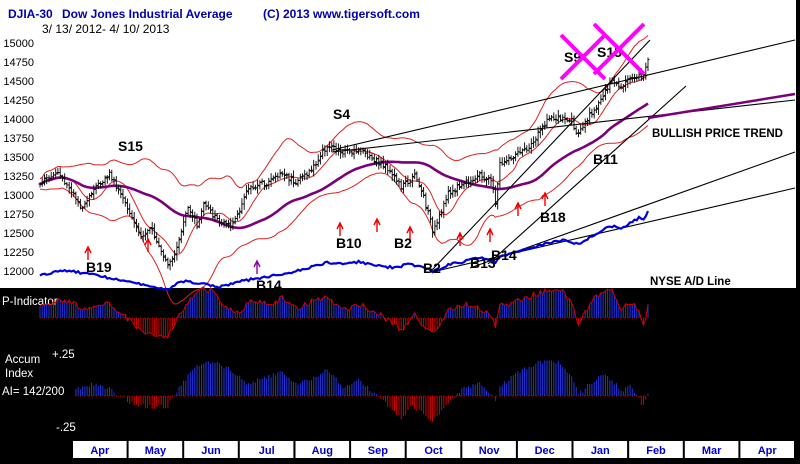 This screenshot has height=464, width=800. Describe the element at coordinates (18, 196) in the screenshot. I see `price-axis-label: 13000` at that location.